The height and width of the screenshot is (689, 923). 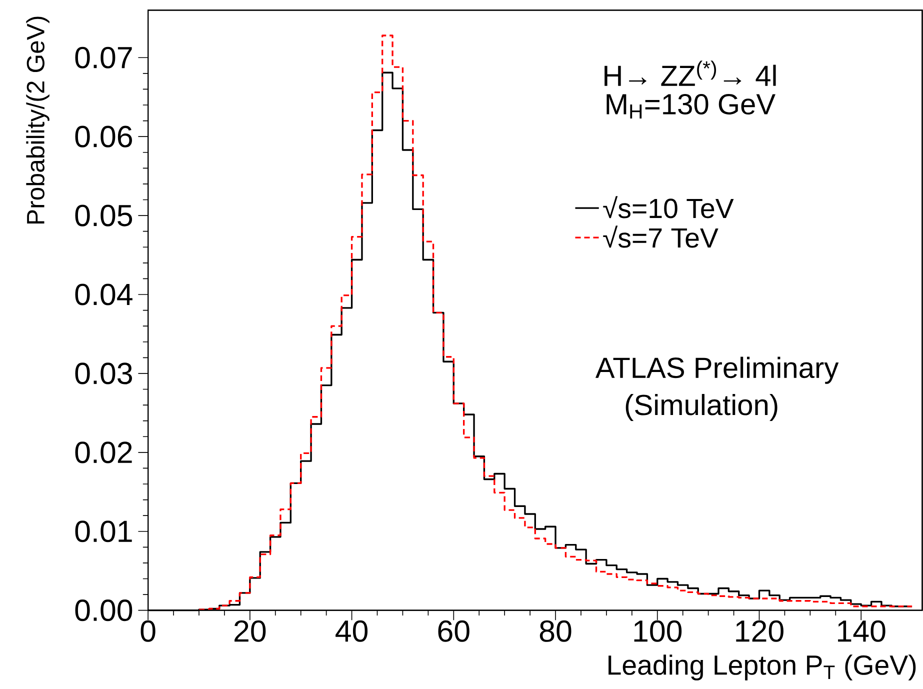 I want to click on x-tick-label: 40, so click(x=352, y=631).